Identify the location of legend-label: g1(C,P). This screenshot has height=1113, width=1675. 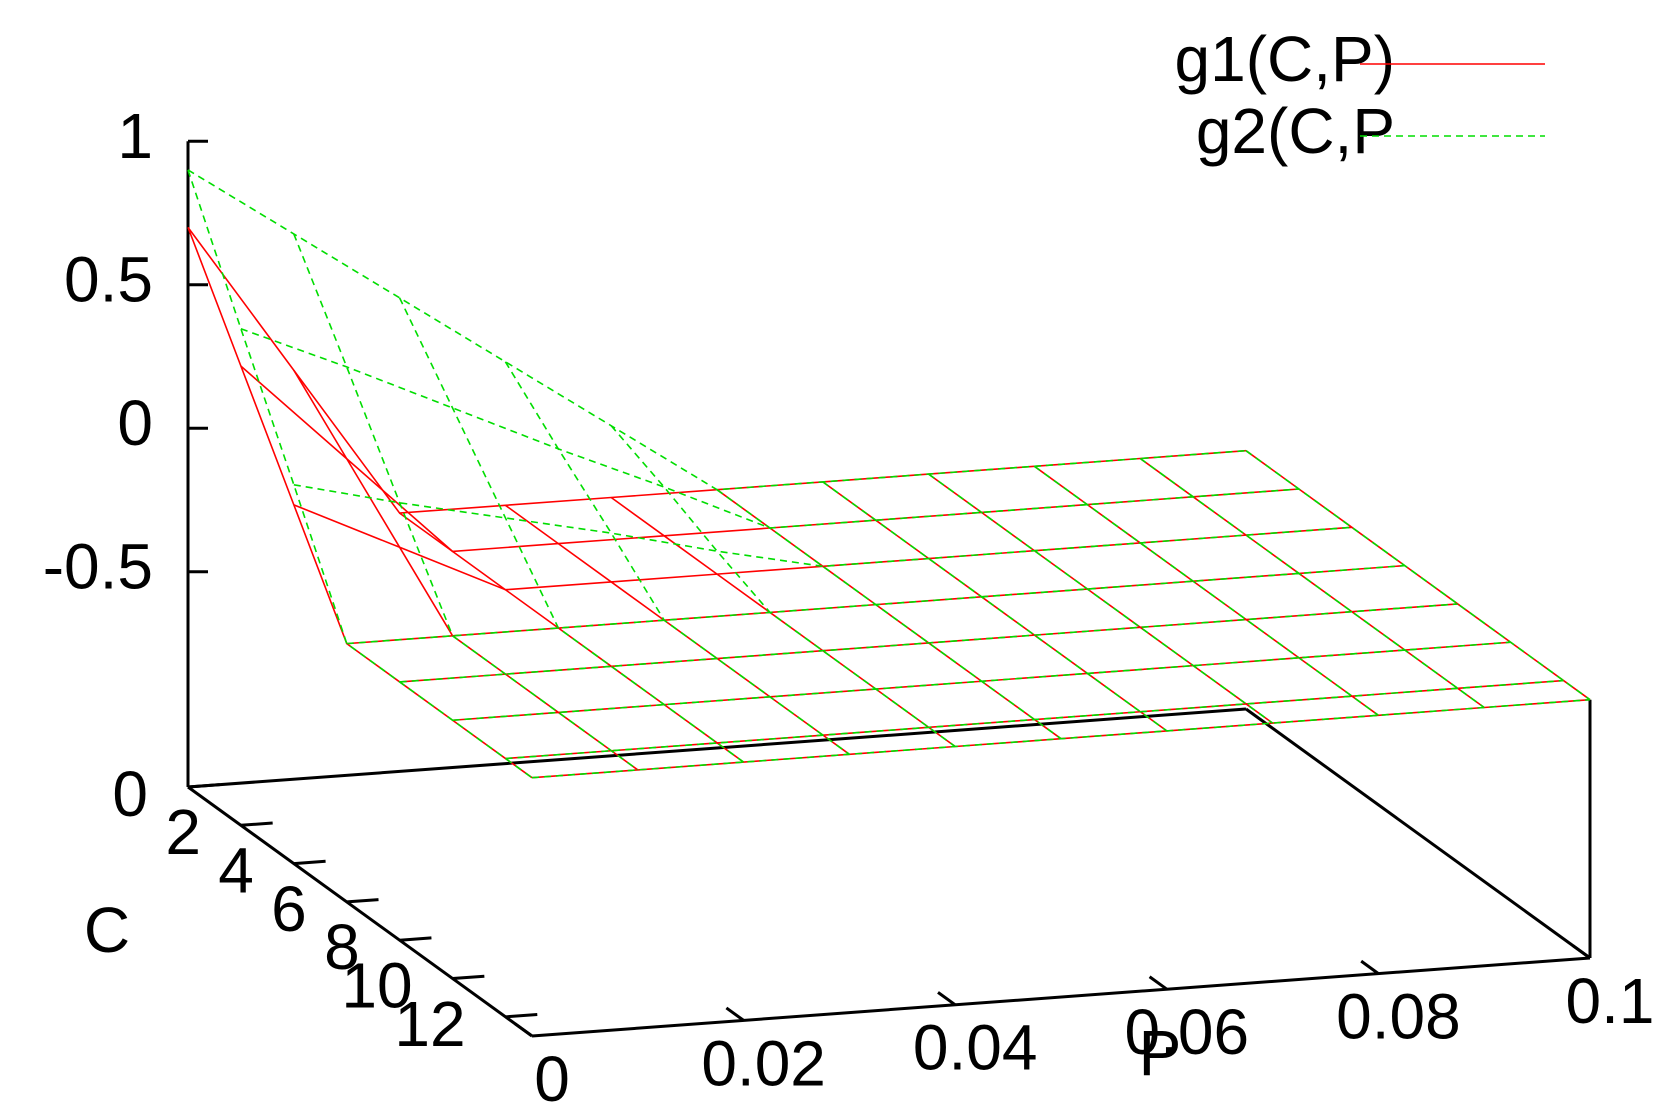
(1285, 59).